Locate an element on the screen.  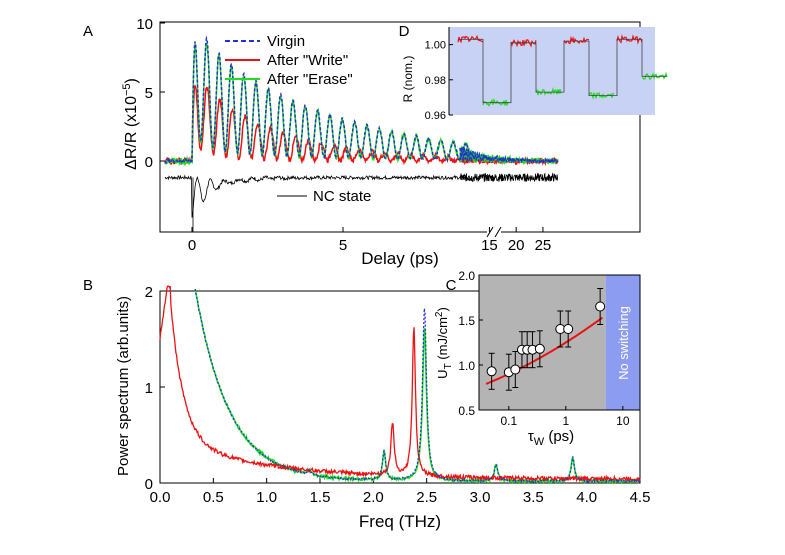
y-tick-label: 2 is located at coordinates (149, 292).